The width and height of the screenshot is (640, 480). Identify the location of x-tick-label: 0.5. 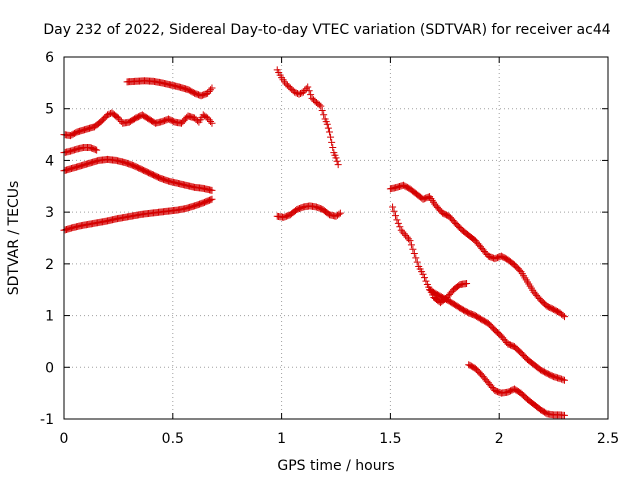
(173, 439).